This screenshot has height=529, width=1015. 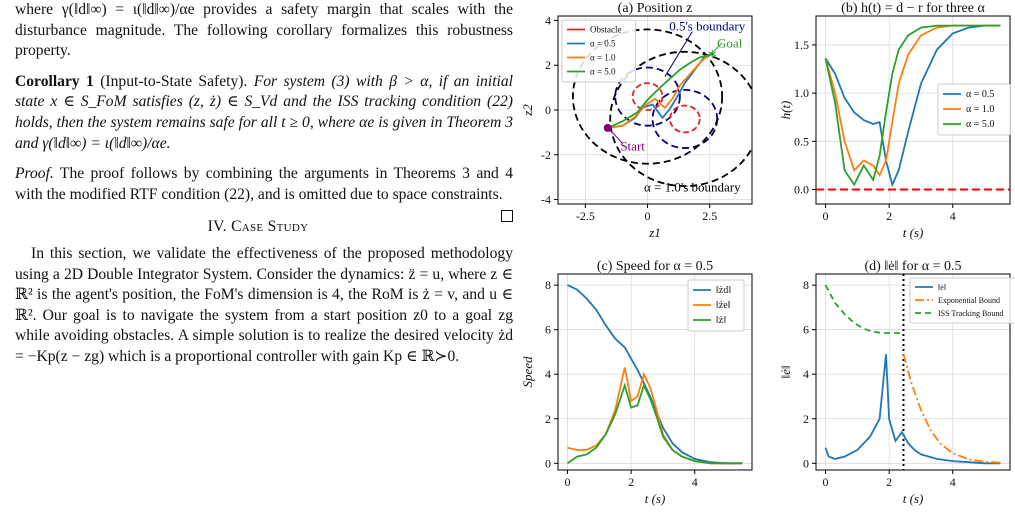 I want to click on panel-title: (d) ‖ė‖ for α = 0.5, so click(x=913, y=266).